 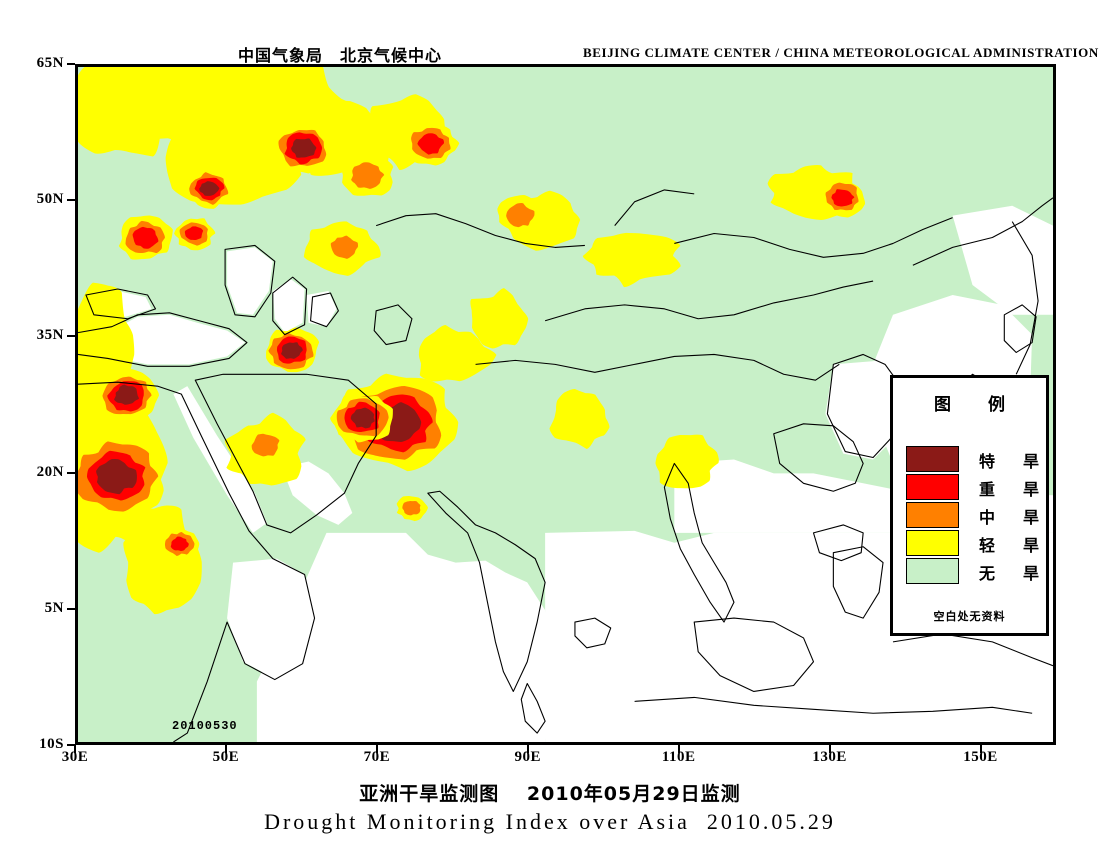 What do you see at coordinates (980, 757) in the screenshot?
I see `lon-tick-label: 150E` at bounding box center [980, 757].